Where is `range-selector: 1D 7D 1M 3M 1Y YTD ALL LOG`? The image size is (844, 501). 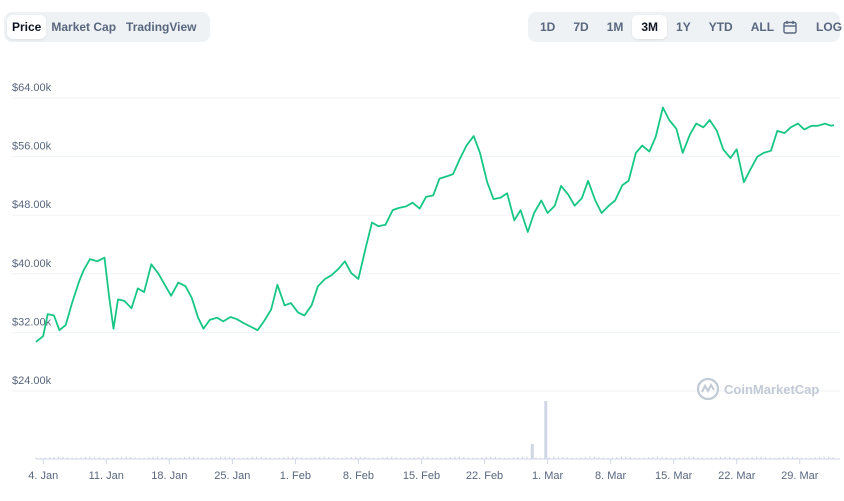 range-selector: 1D 7D 1M 3M 1Y YTD ALL LOG is located at coordinates (685, 27).